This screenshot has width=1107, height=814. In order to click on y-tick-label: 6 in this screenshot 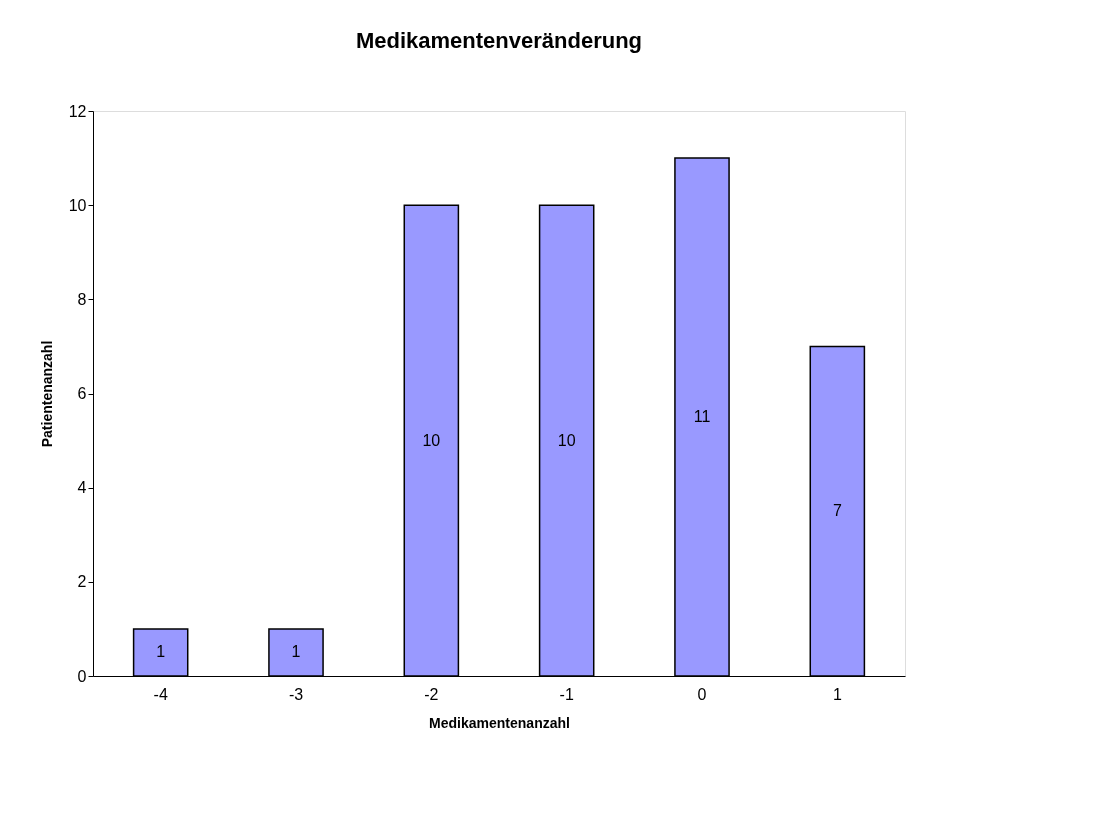, I will do `click(82, 393)`.